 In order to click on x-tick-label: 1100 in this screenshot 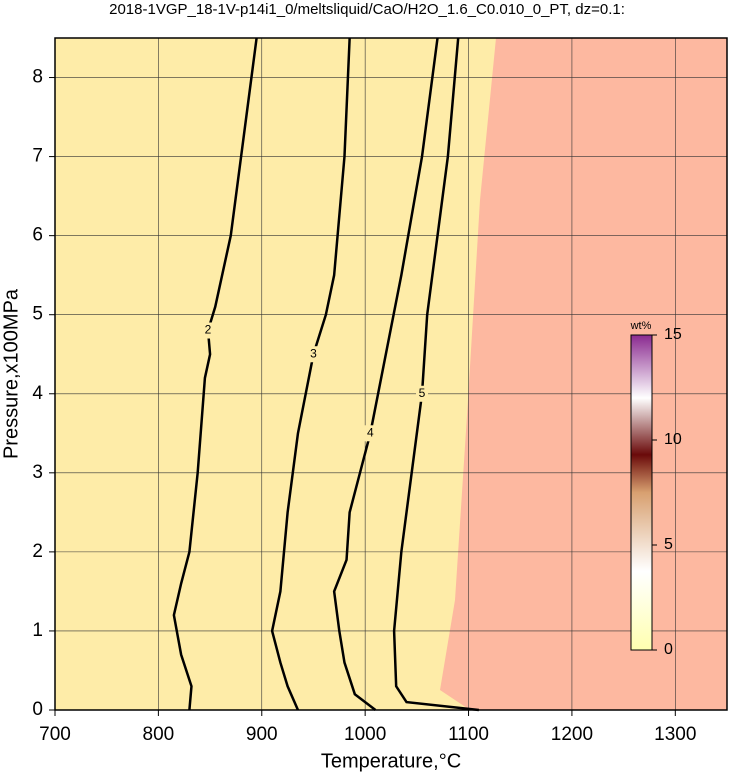, I will do `click(468, 734)`.